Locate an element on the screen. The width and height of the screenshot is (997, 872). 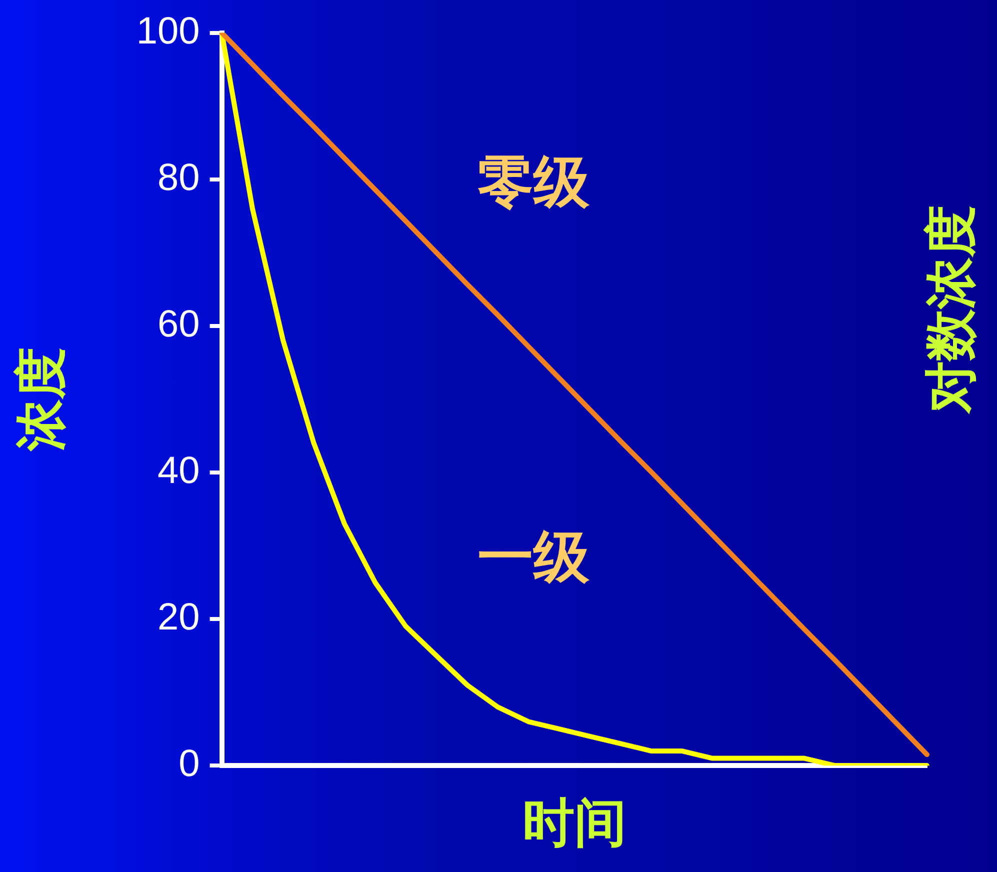
y-tick-label: 80 is located at coordinates (179, 177).